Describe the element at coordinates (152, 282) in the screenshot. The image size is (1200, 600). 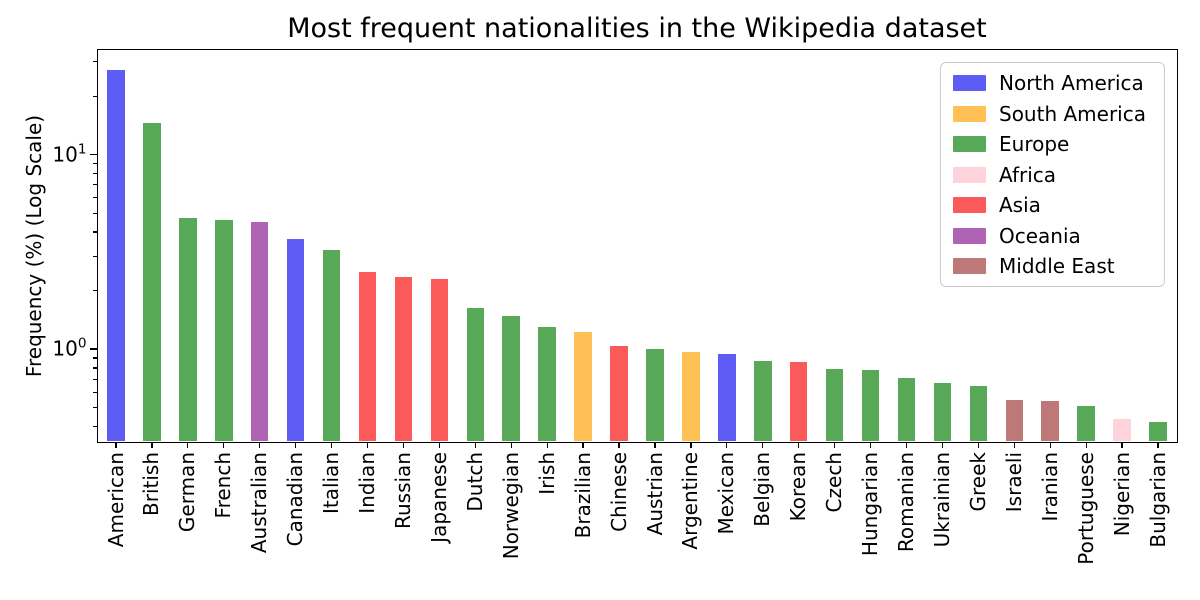
I see `bar-british` at that location.